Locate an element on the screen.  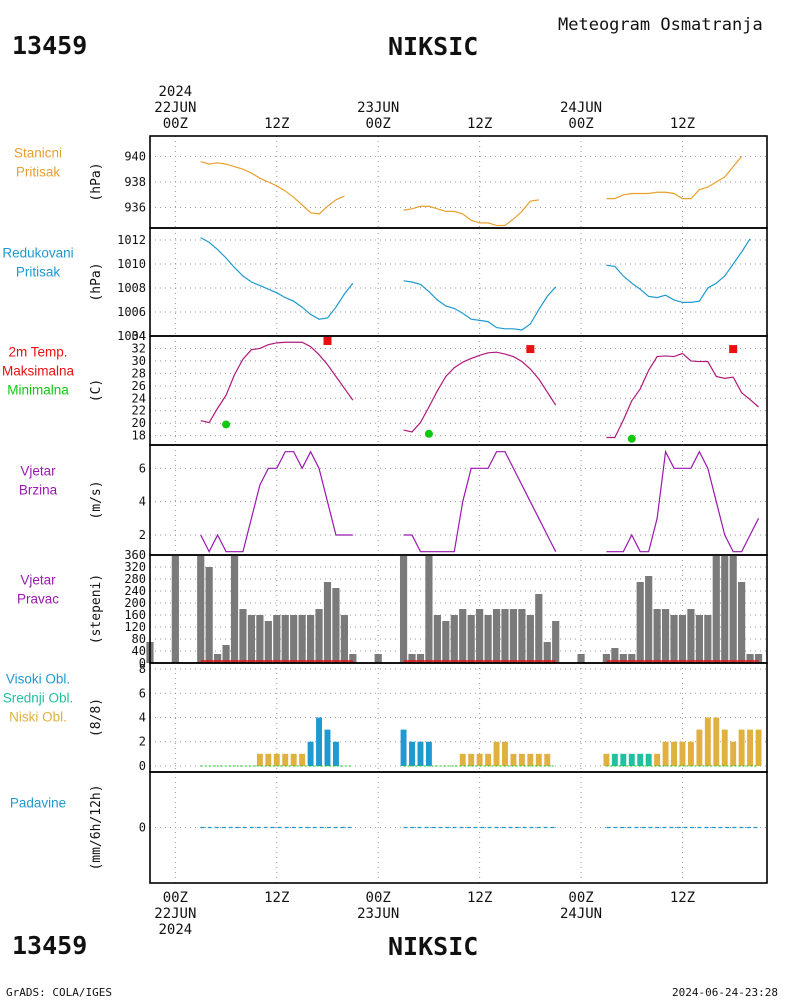
y-axis-label: (hPa) is located at coordinates (96, 281).